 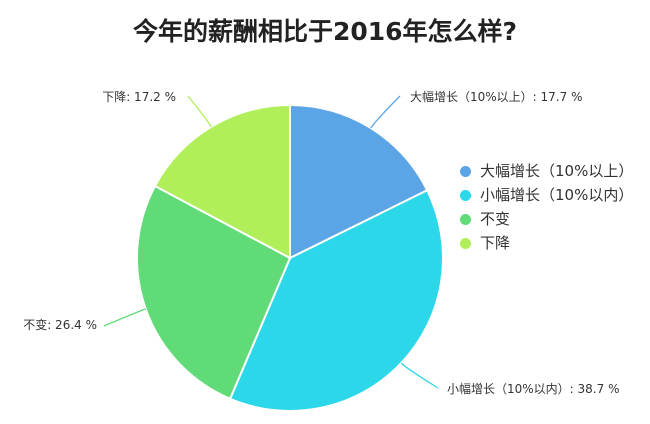 I want to click on legend-item: 大幅增长（10%以上）, so click(x=546, y=171).